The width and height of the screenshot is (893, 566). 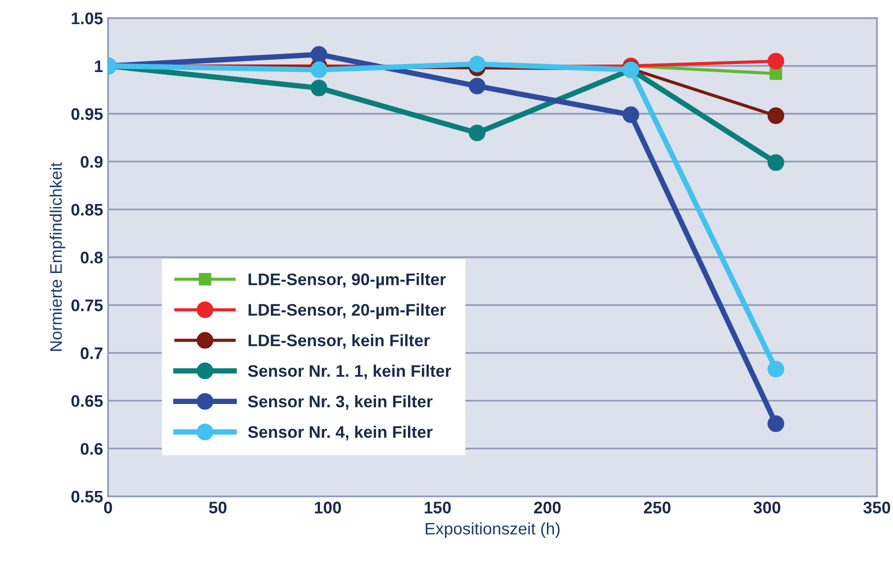 What do you see at coordinates (340, 402) in the screenshot?
I see `legend-label: Sensor Nr. 3, kein Filter` at bounding box center [340, 402].